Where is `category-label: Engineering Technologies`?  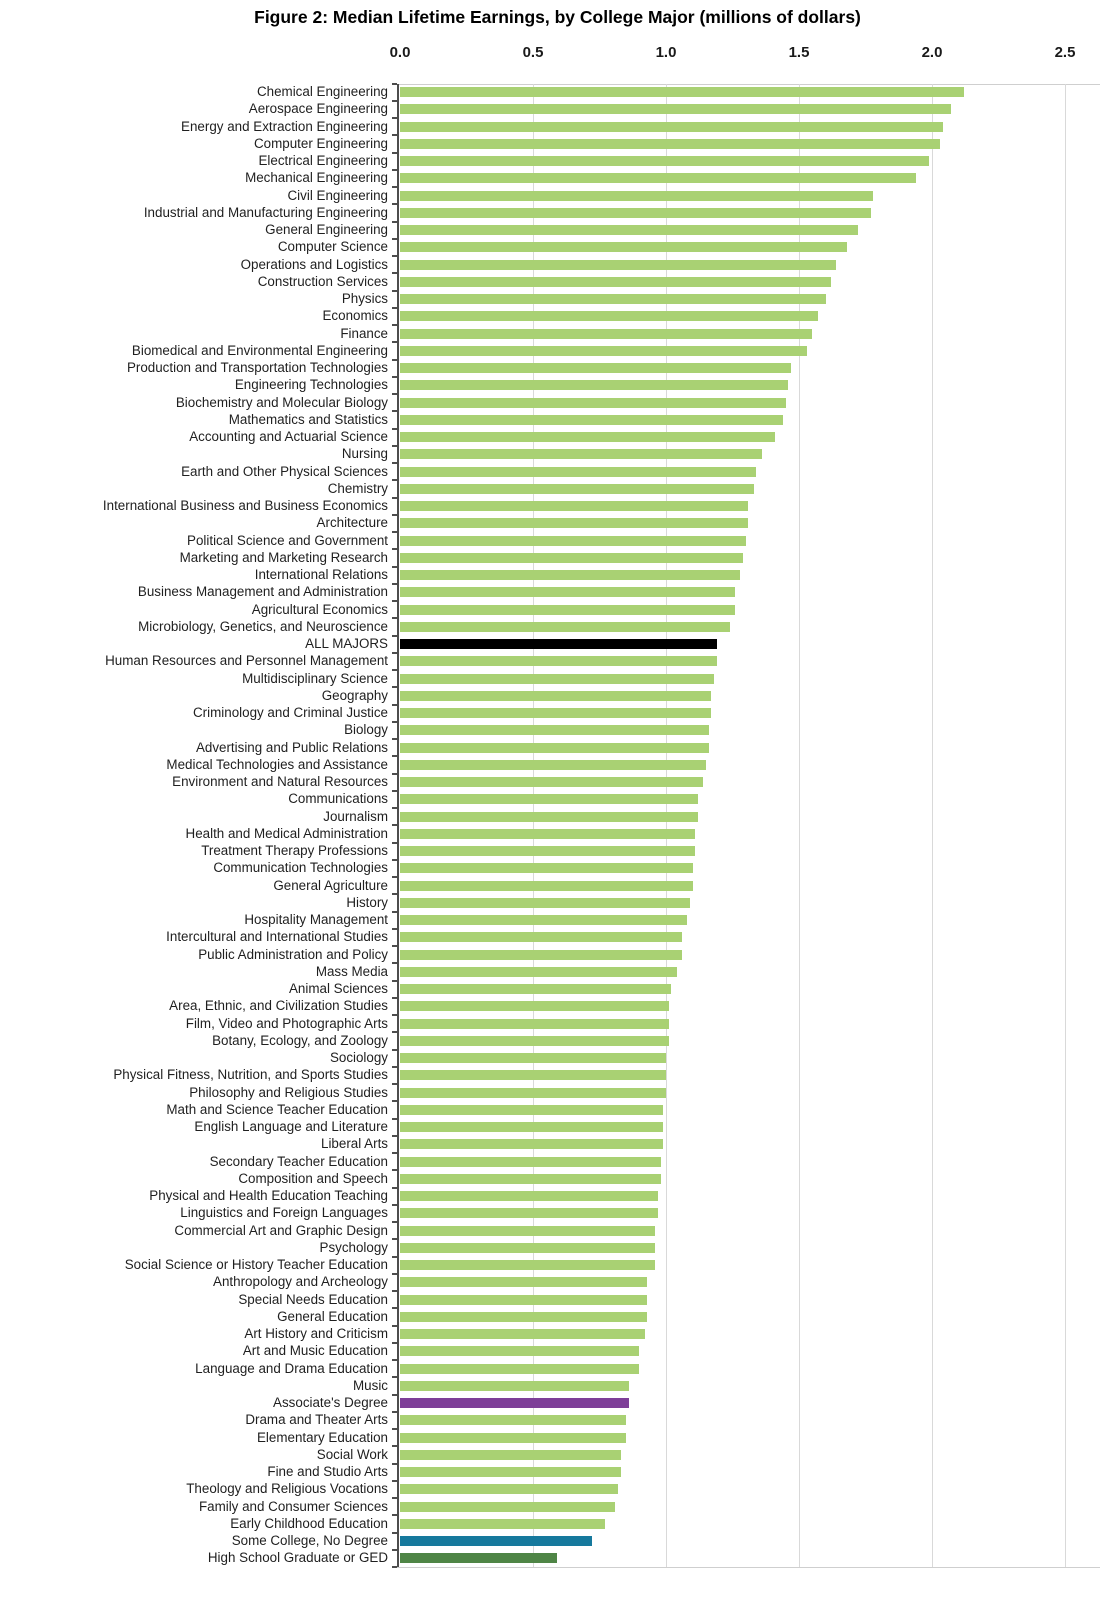
category-label: Engineering Technologies is located at coordinates (311, 385).